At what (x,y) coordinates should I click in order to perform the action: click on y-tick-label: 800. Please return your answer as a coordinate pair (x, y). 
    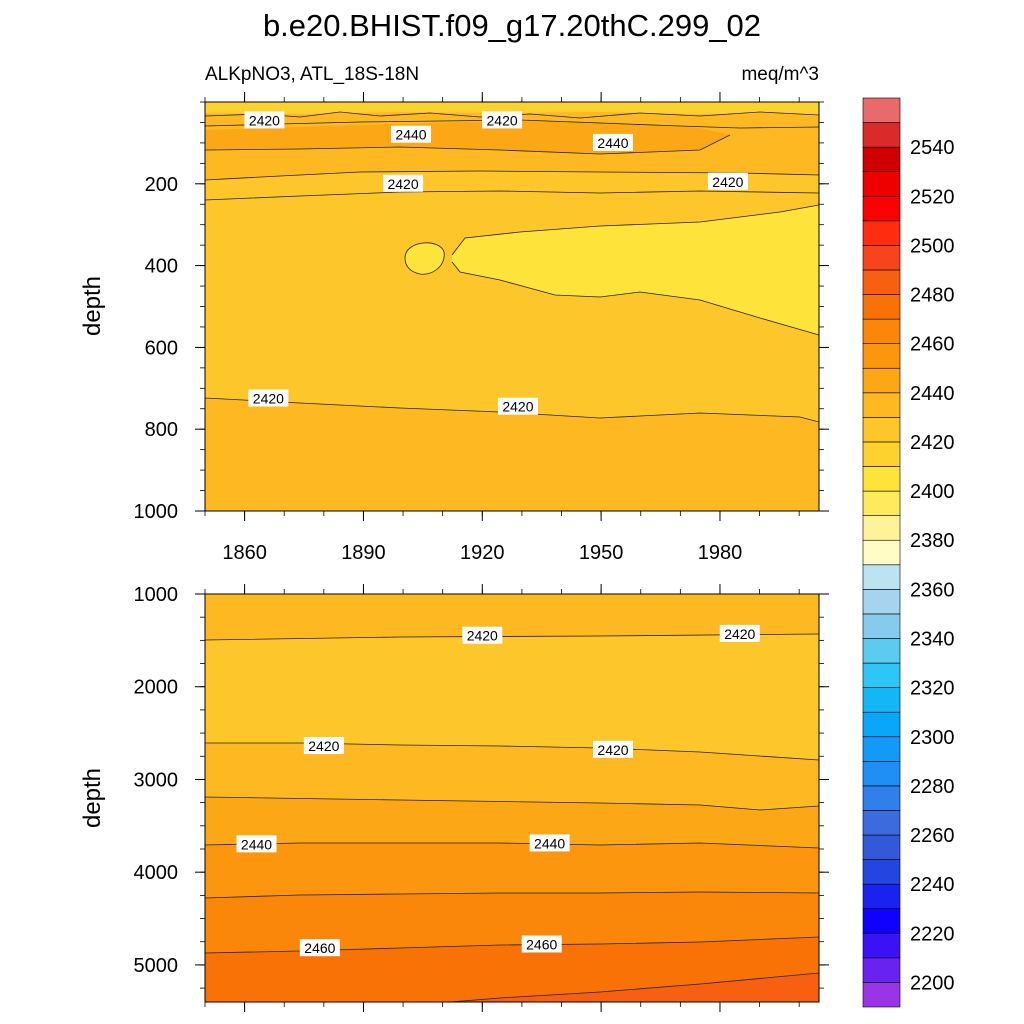
    Looking at the image, I should click on (161, 430).